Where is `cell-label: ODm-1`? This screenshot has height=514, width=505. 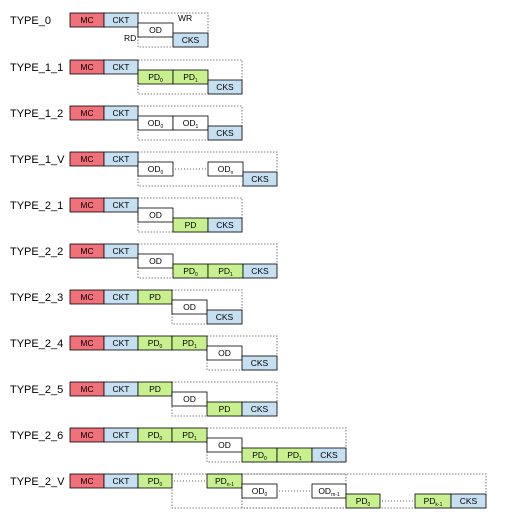 cell-label: ODm-1 is located at coordinates (329, 492).